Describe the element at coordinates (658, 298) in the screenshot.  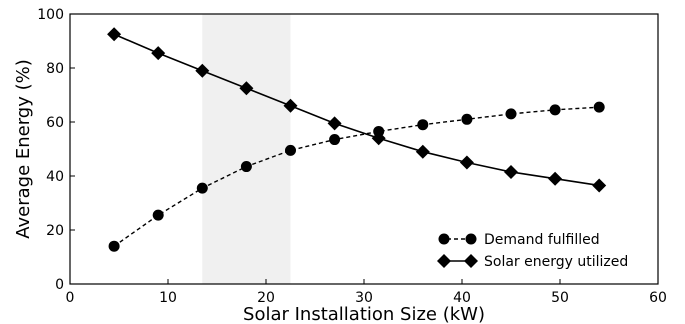
I see `x-tick-label: 60` at that location.